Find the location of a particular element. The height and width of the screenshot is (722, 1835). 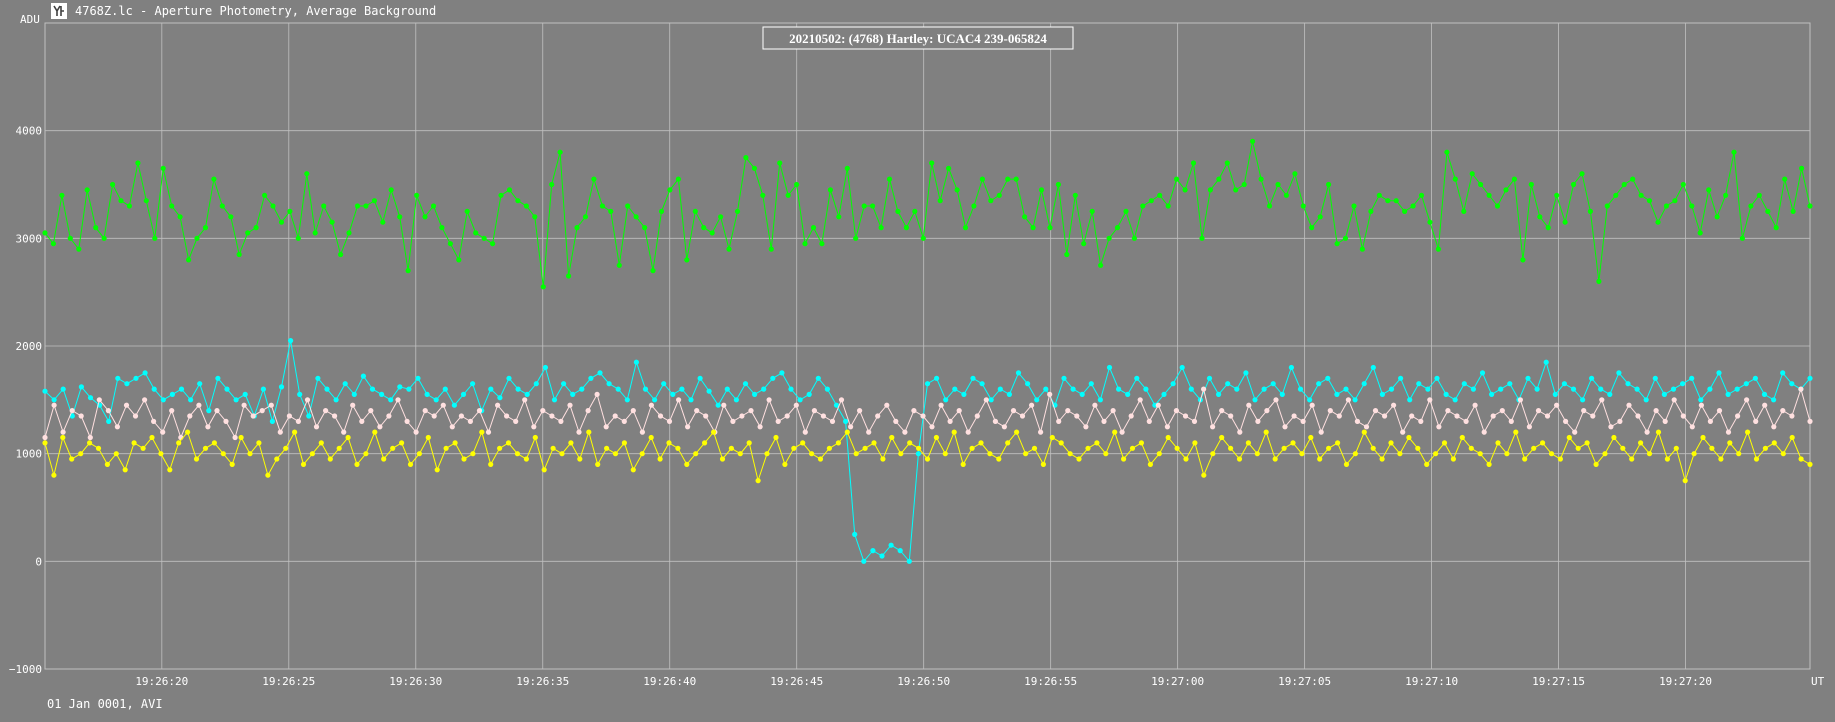

y-tick-label: 1000 is located at coordinates (29, 454).